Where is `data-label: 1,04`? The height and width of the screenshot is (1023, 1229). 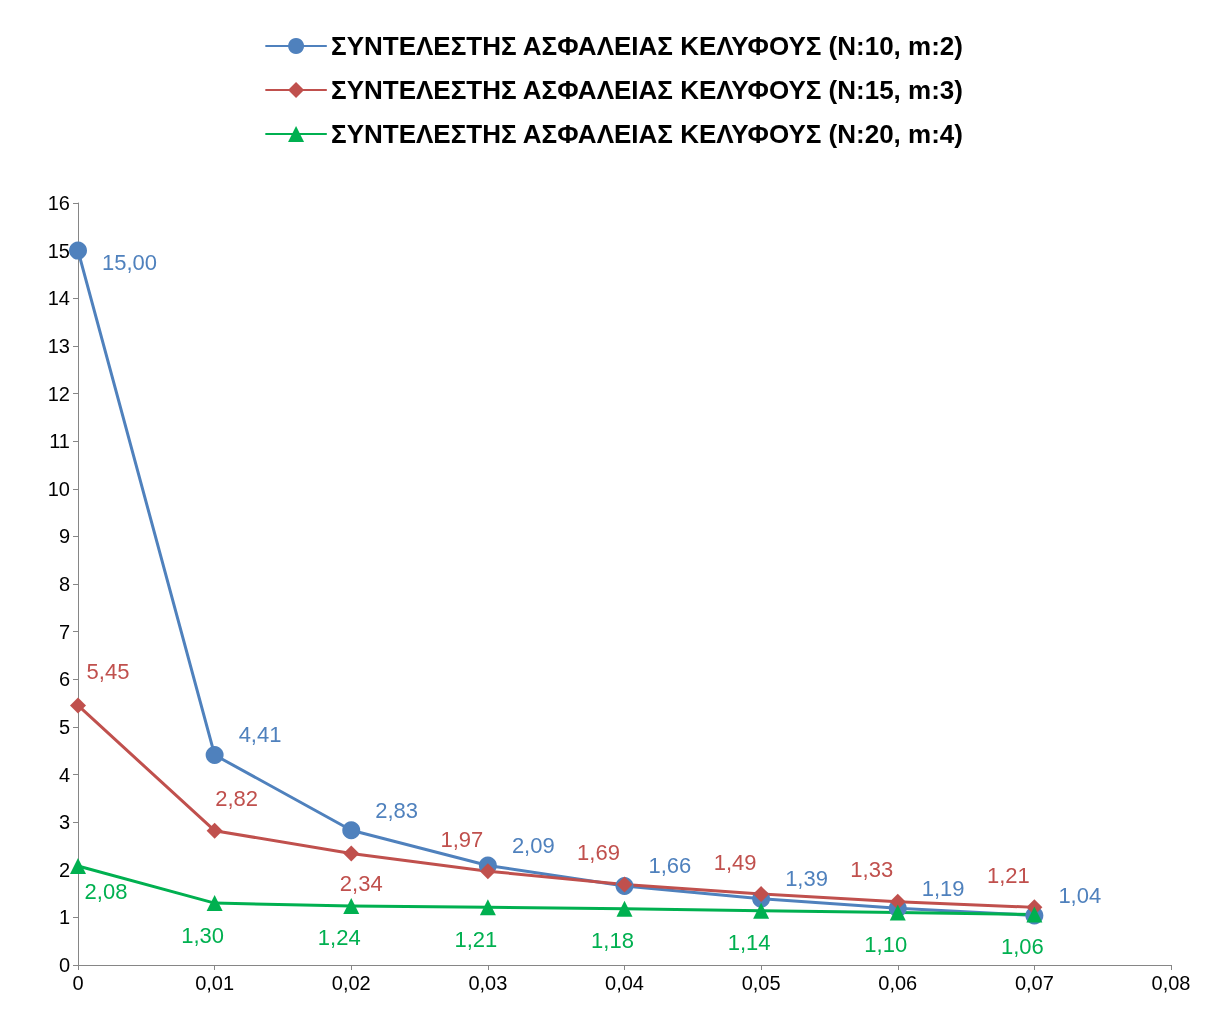
data-label: 1,04 is located at coordinates (1080, 895).